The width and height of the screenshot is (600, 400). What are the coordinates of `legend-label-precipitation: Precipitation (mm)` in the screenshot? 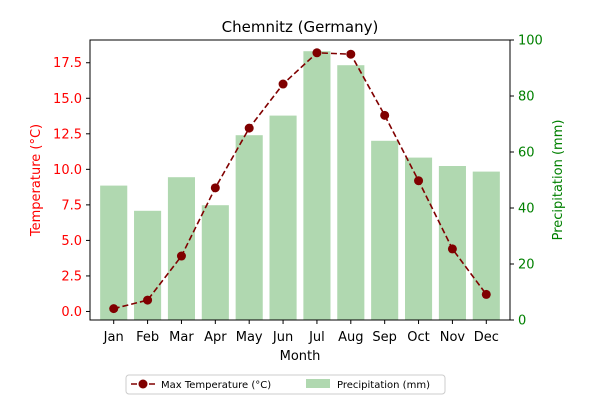 It's located at (383, 385).